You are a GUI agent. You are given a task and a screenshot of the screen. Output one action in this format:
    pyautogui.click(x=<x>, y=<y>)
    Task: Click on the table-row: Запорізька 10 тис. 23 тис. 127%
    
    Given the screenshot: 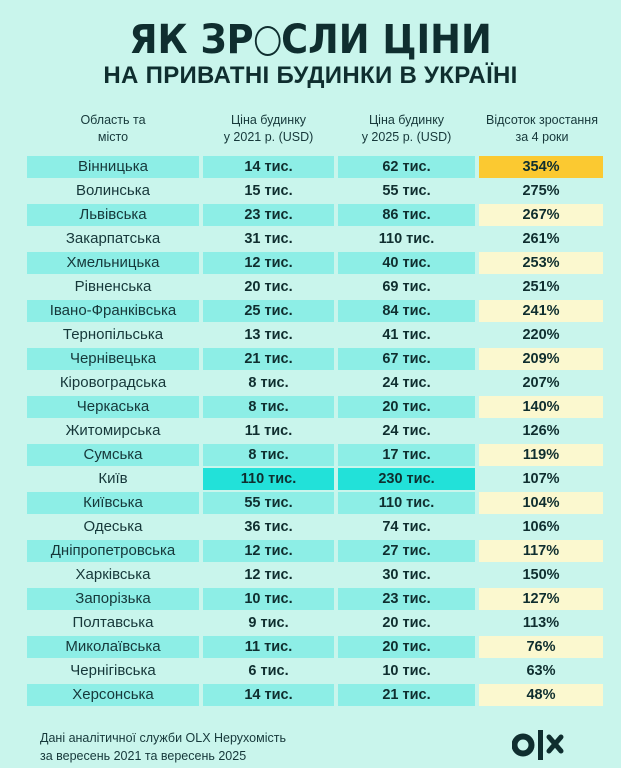 What is the action you would take?
    pyautogui.click(x=315, y=600)
    